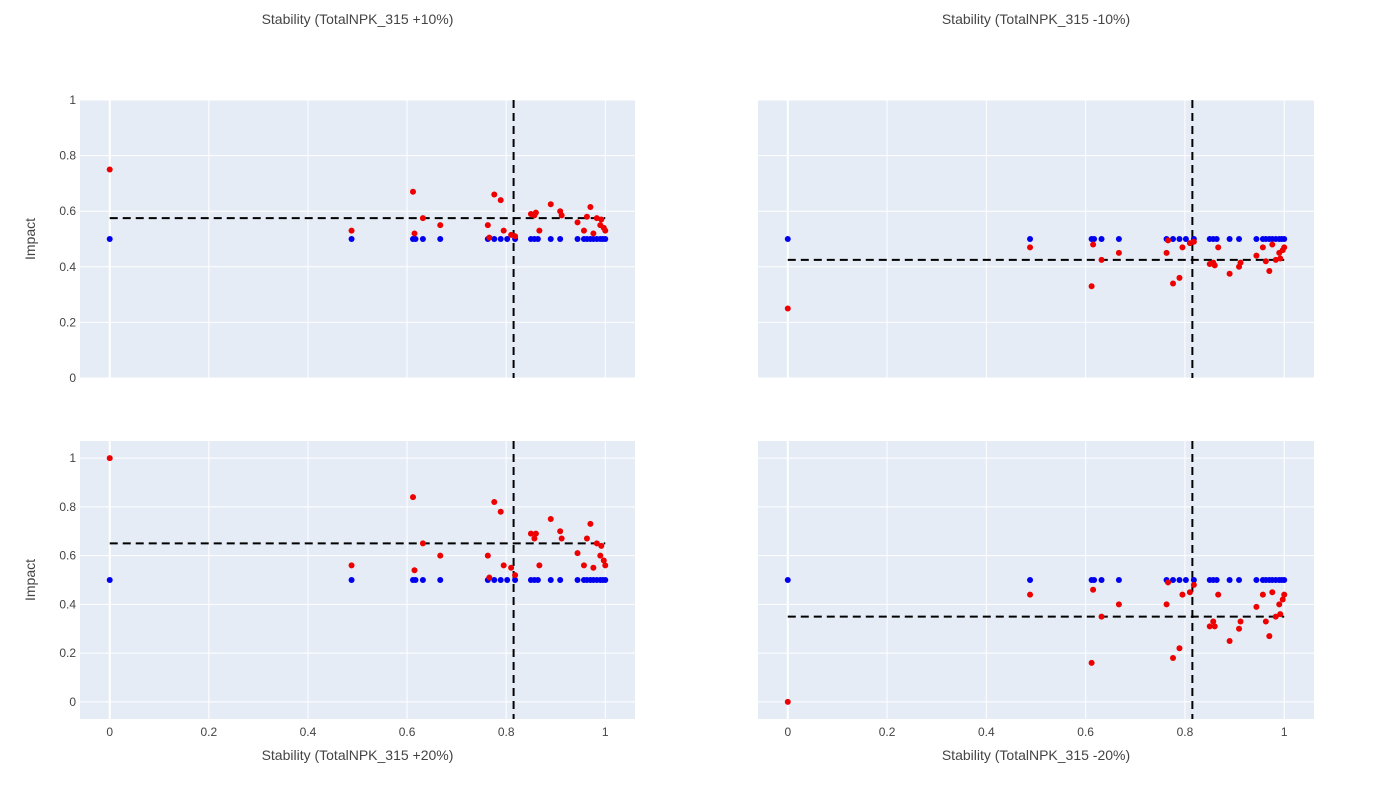 This screenshot has width=1394, height=800. I want to click on x-tick-label: 0.6, so click(407, 732).